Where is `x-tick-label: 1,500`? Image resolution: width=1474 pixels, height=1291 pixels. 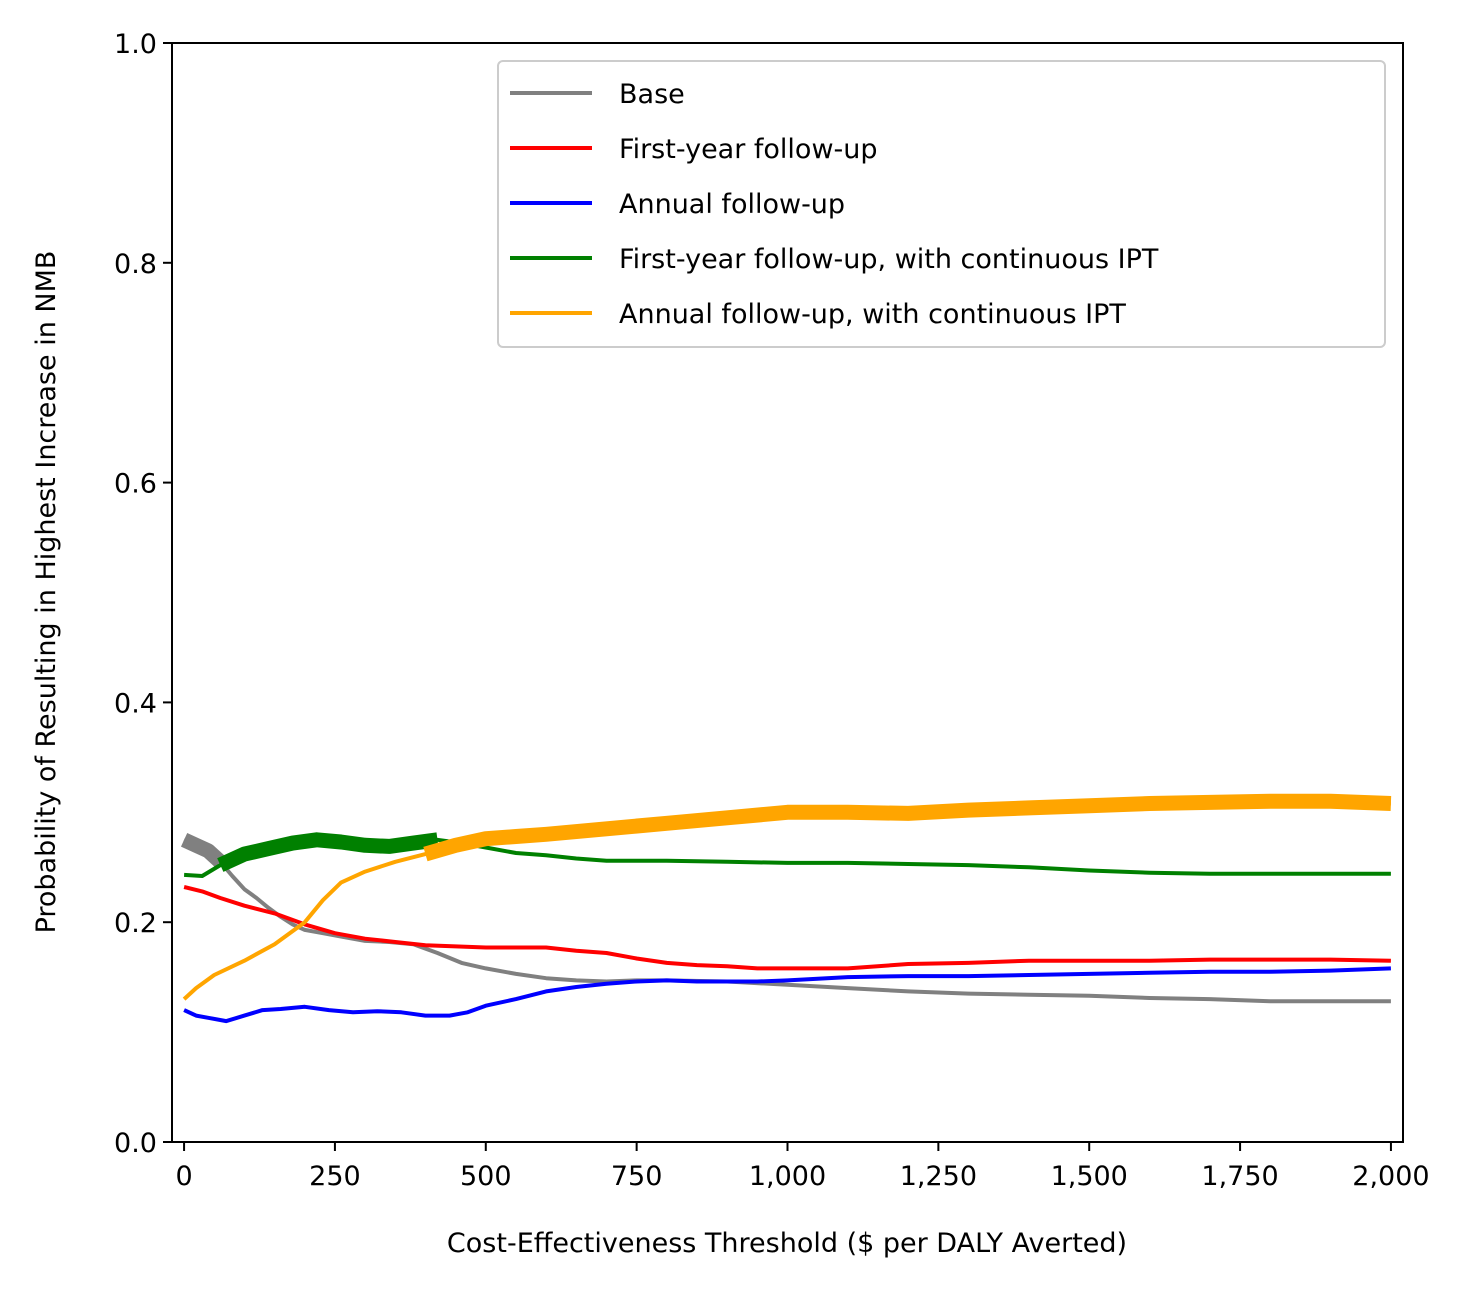
x-tick-label: 1,500 is located at coordinates (1089, 1176).